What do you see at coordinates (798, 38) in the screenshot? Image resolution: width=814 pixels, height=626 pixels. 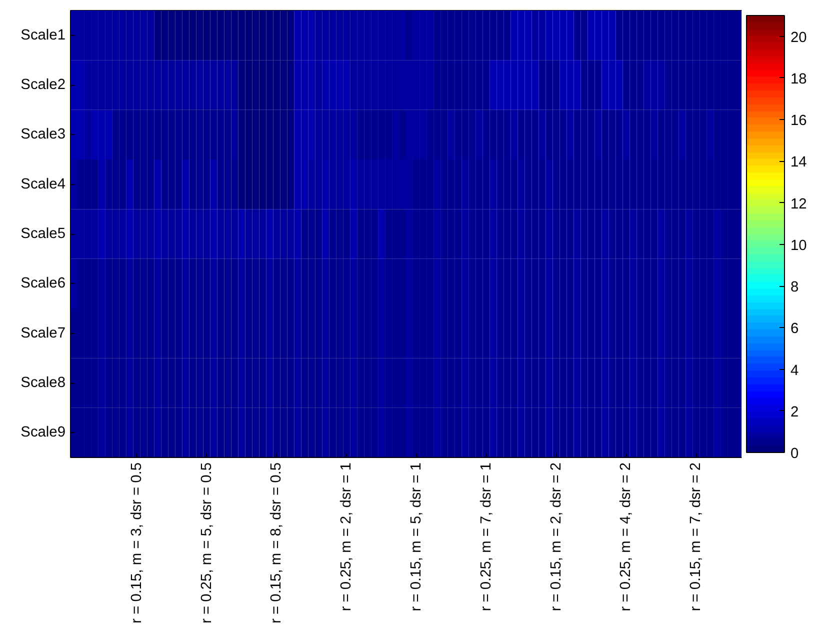 I see `color-bar-label: 20` at bounding box center [798, 38].